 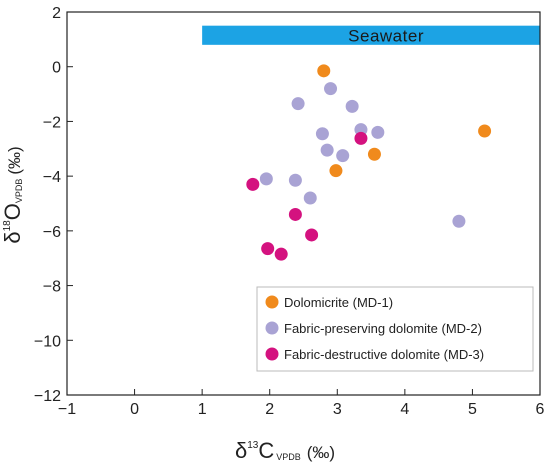 I want to click on x-tick-label: 1, so click(x=202, y=409).